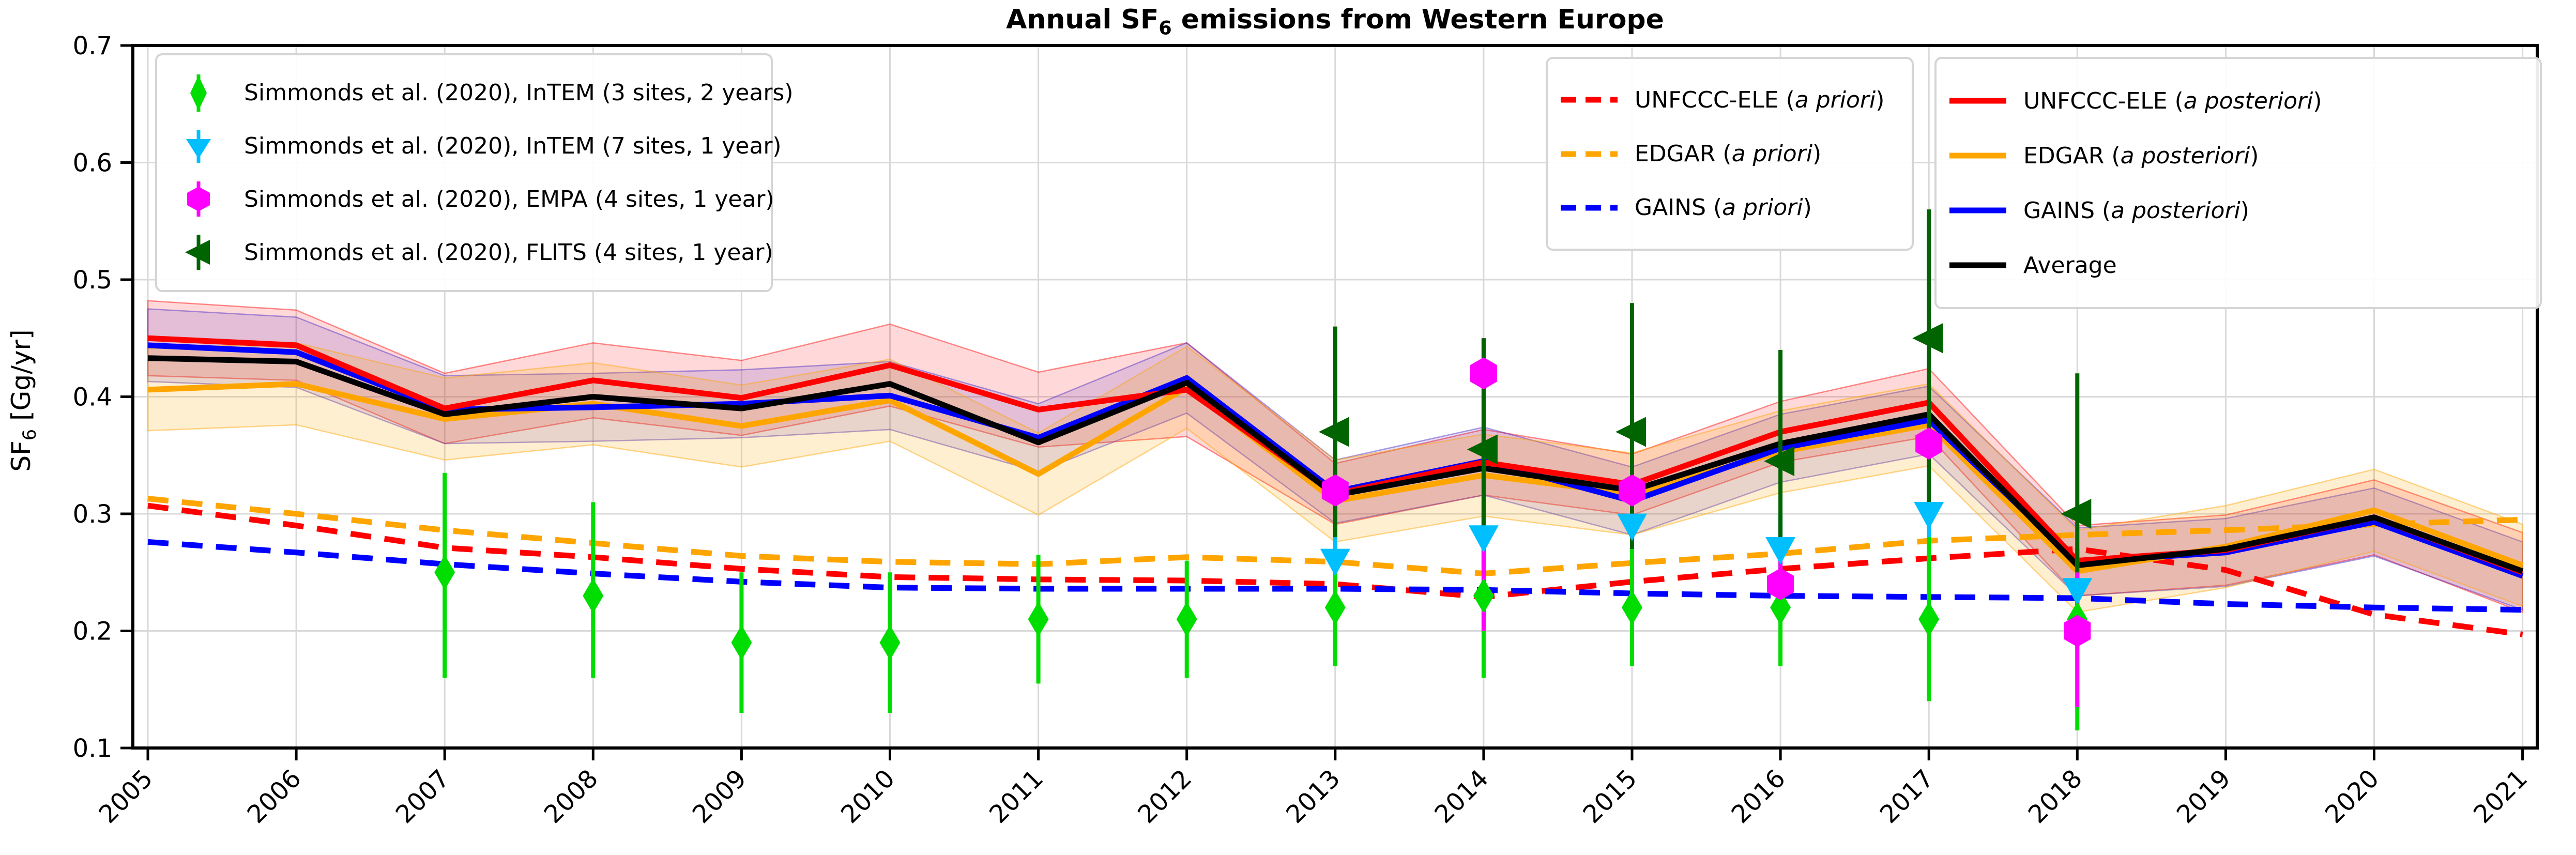  Describe the element at coordinates (1758, 796) in the screenshot. I see `x-tick-label: 2016` at that location.